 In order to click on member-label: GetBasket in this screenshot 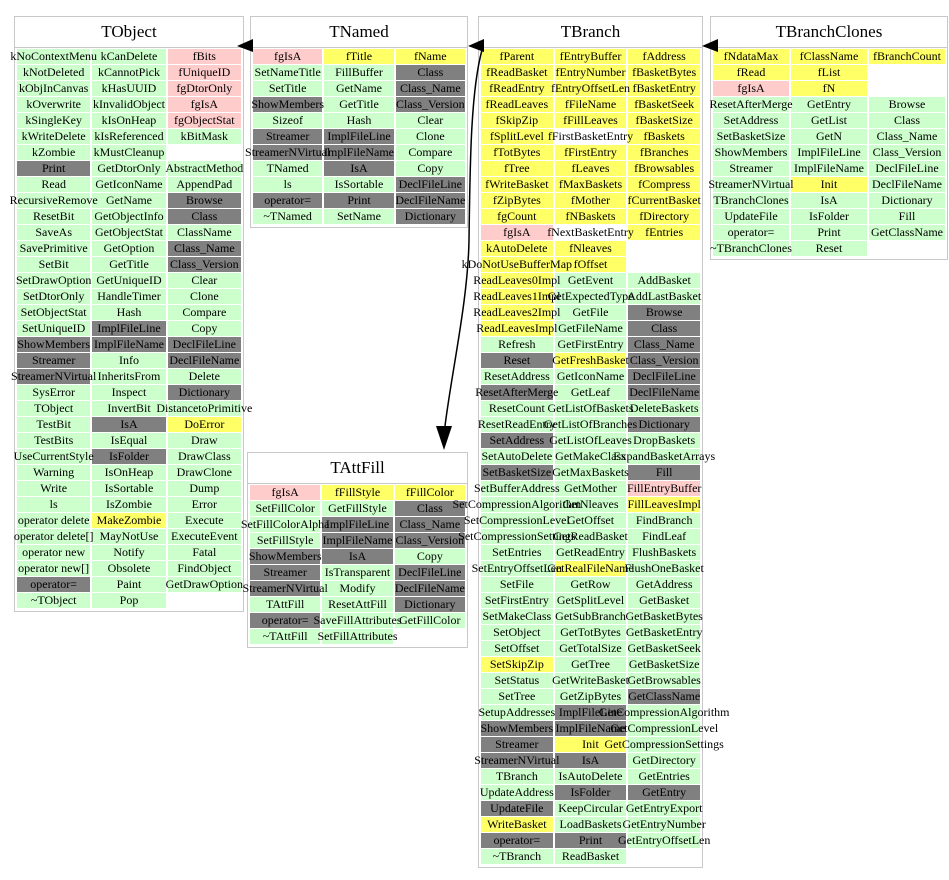, I will do `click(664, 600)`.